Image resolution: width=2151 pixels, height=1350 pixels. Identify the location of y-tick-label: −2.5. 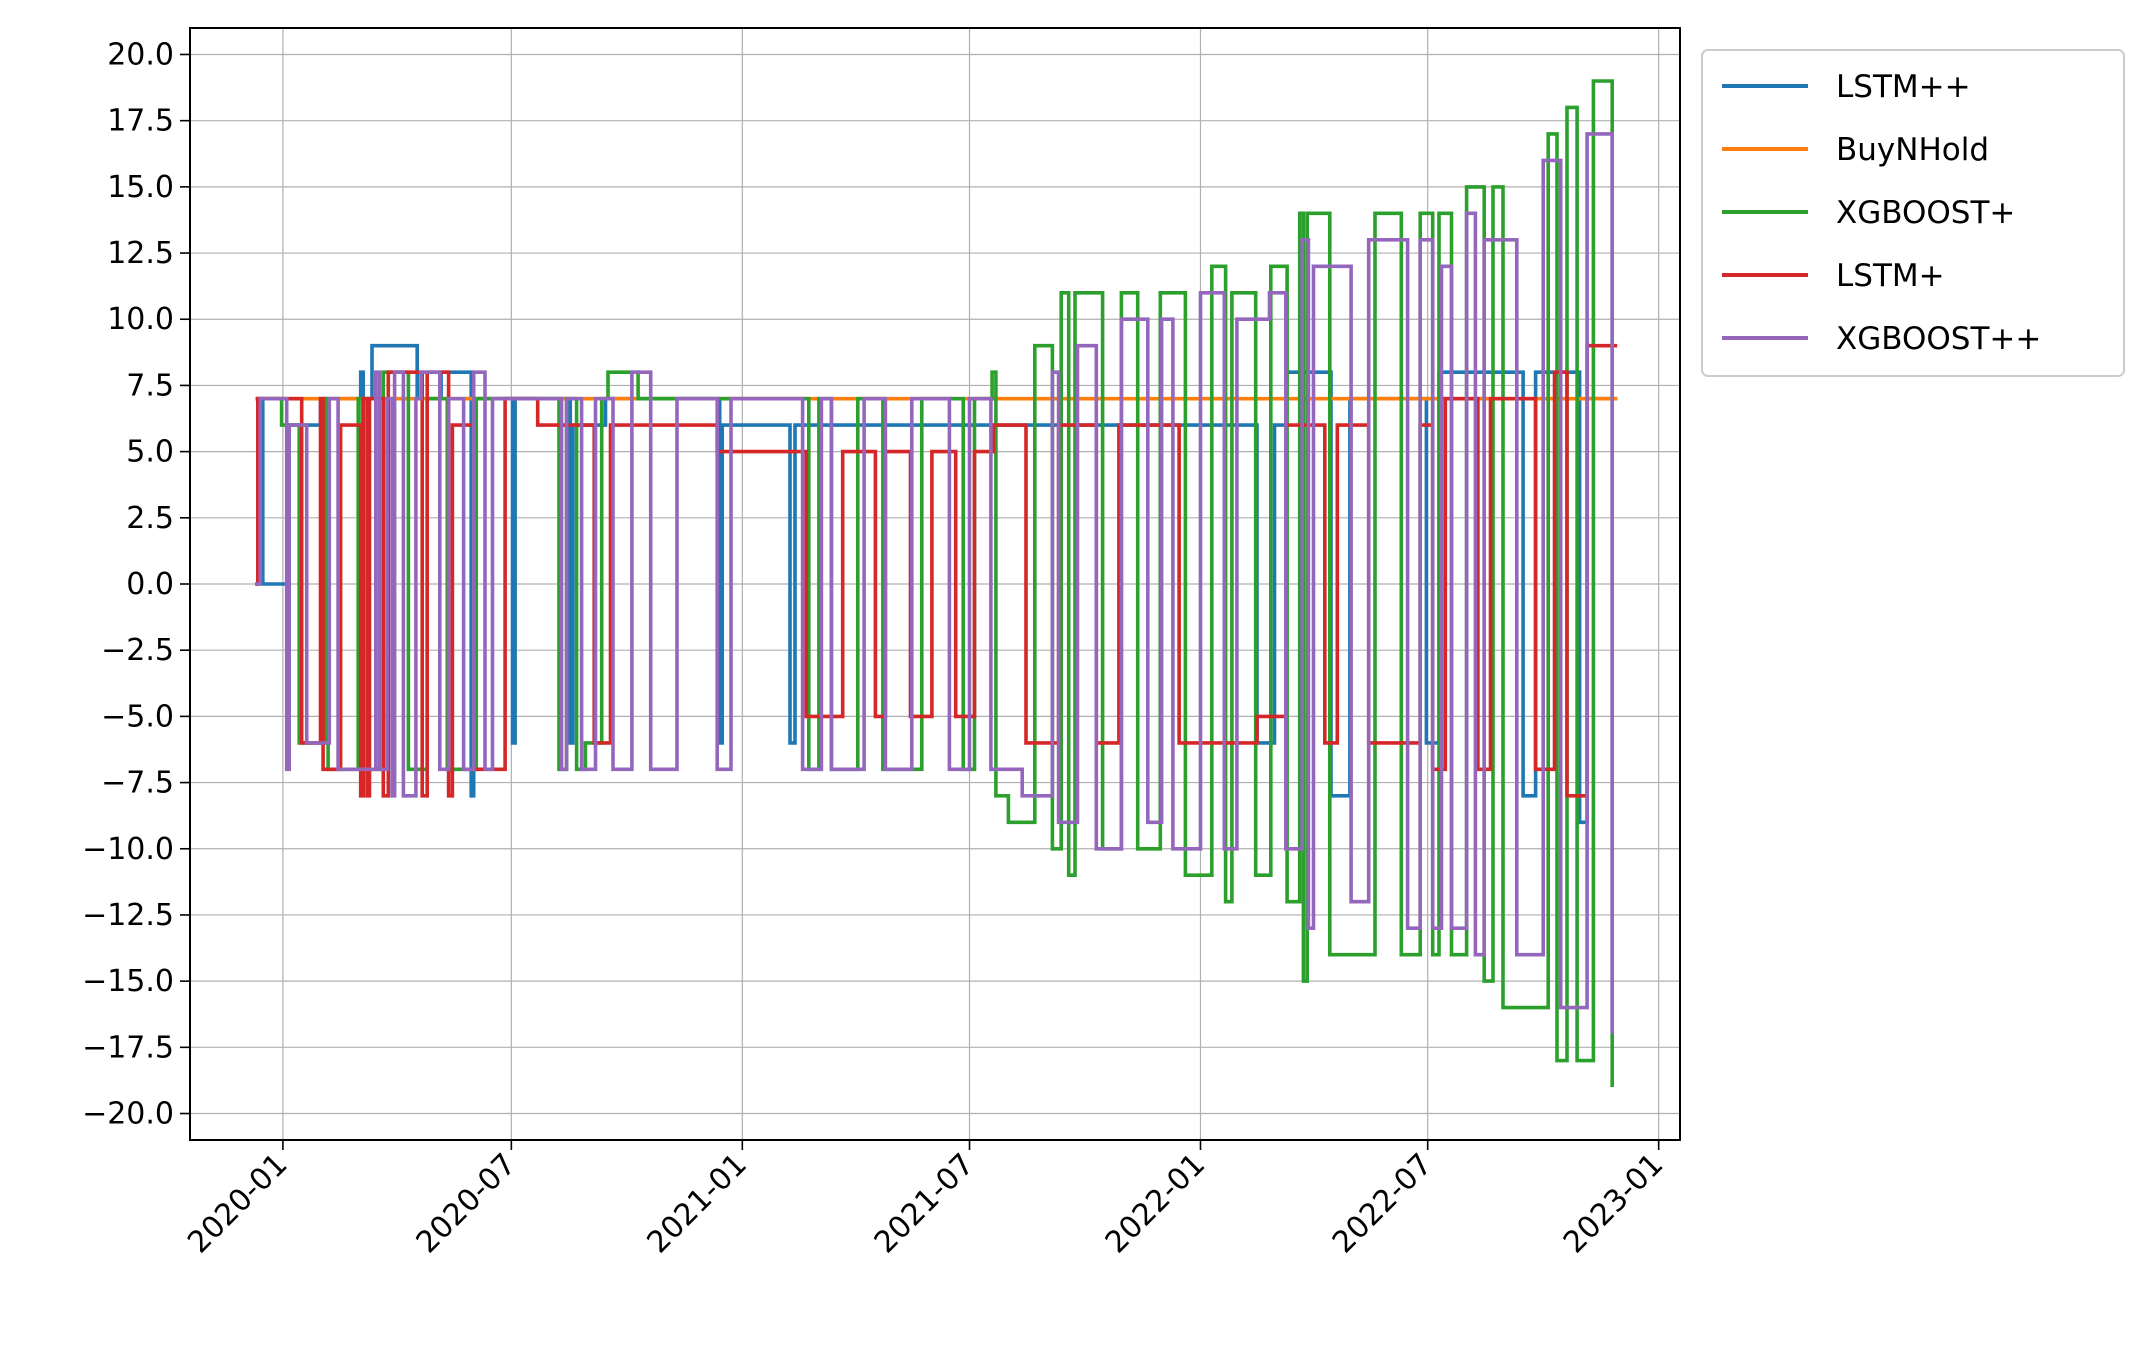
(137, 650).